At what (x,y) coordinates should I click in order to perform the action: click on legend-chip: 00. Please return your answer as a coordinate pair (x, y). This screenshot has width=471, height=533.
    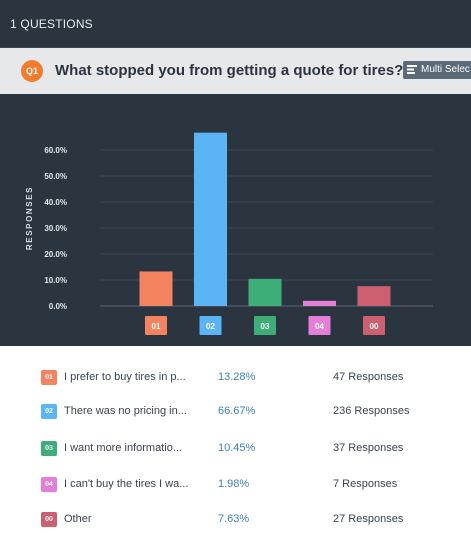
    Looking at the image, I should click on (49, 519).